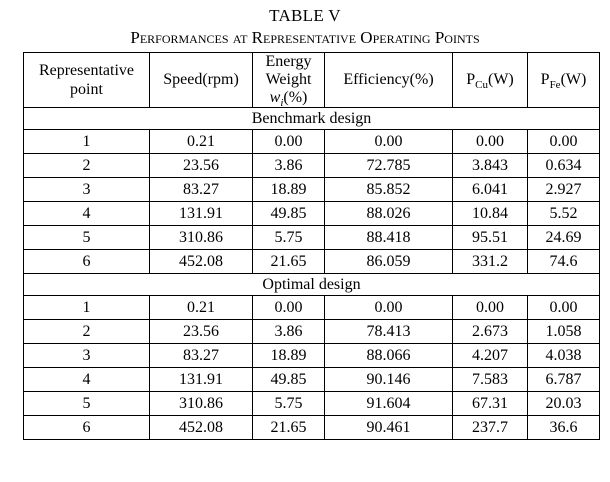  Describe the element at coordinates (481, 85) in the screenshot. I see `header-pcu-subscript: Cu` at that location.